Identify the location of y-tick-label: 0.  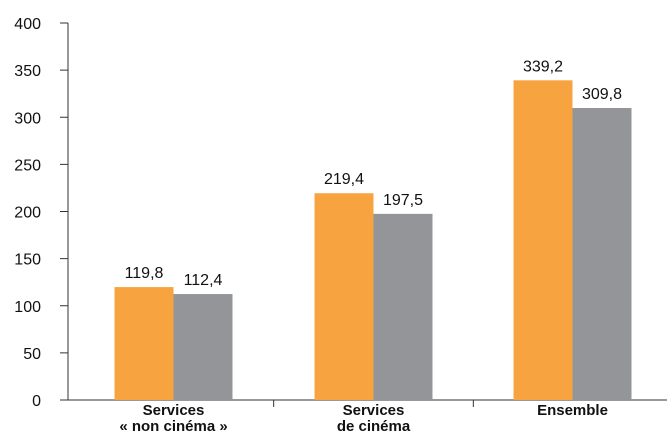
(36, 401).